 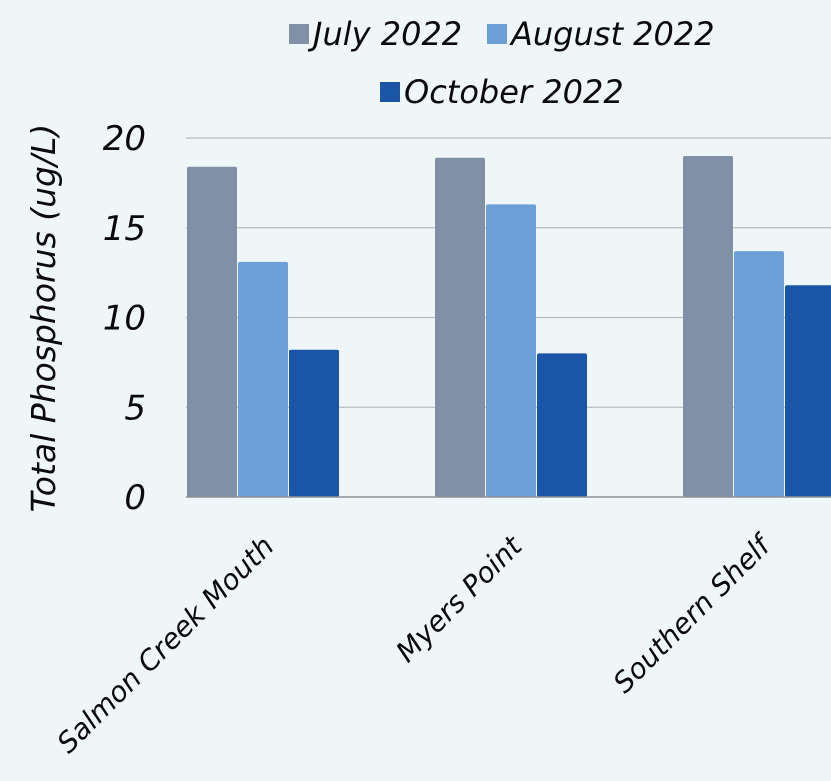 I want to click on x-category-label: Myers Point, so click(x=460, y=599).